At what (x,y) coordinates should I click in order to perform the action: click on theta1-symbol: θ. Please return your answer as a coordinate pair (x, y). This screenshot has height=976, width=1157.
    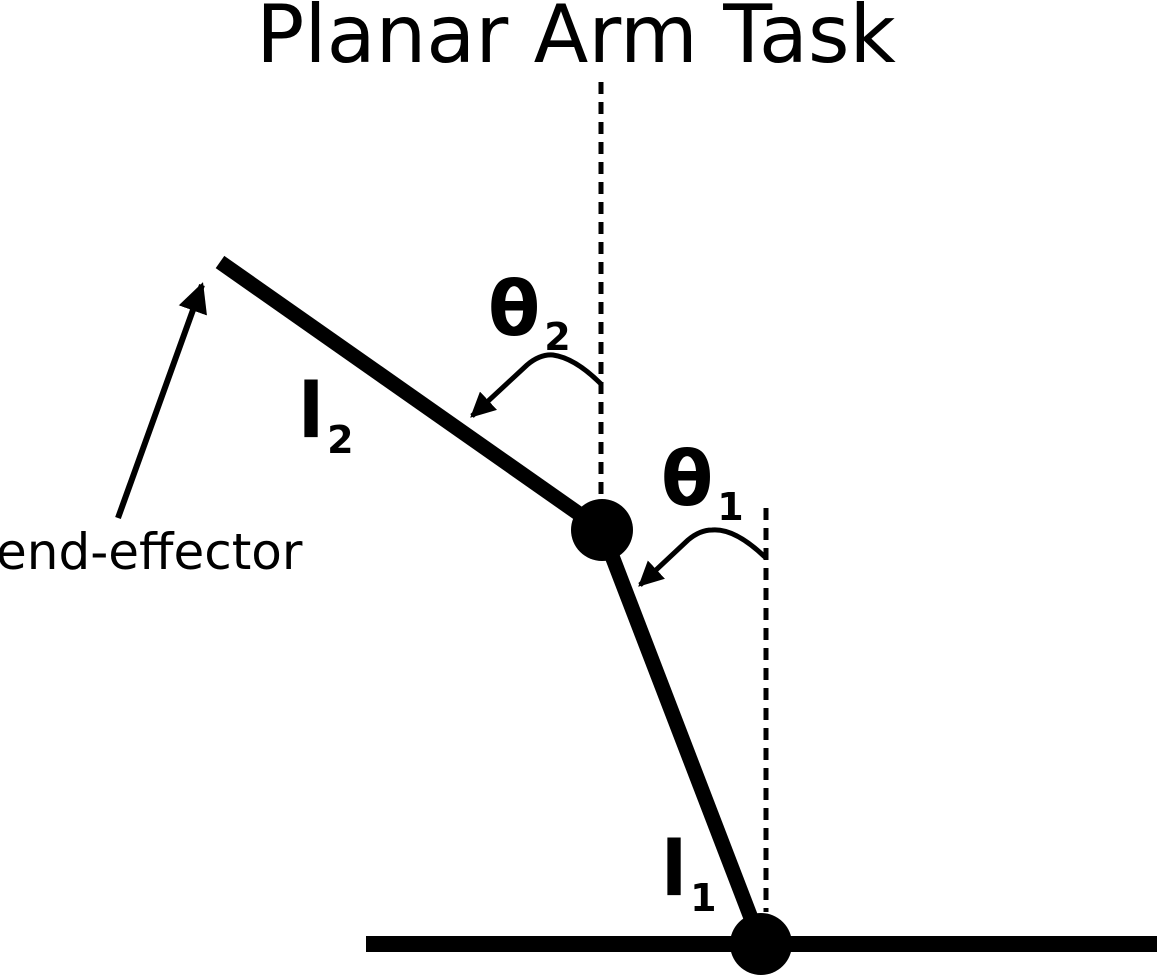
    Looking at the image, I should click on (687, 478).